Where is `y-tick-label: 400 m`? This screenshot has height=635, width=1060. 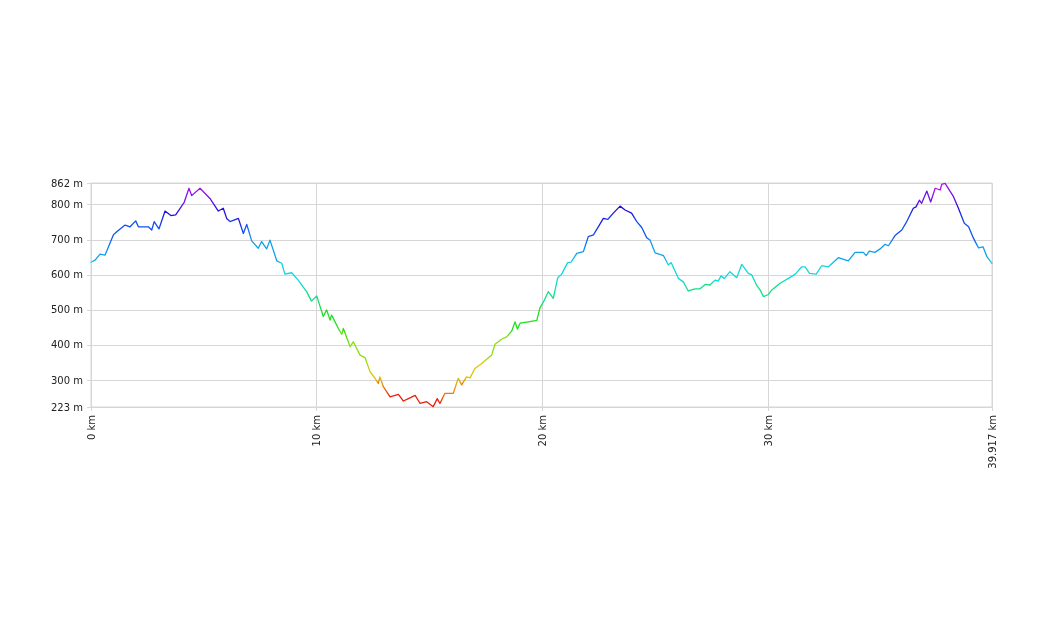 y-tick-label: 400 m is located at coordinates (66, 345).